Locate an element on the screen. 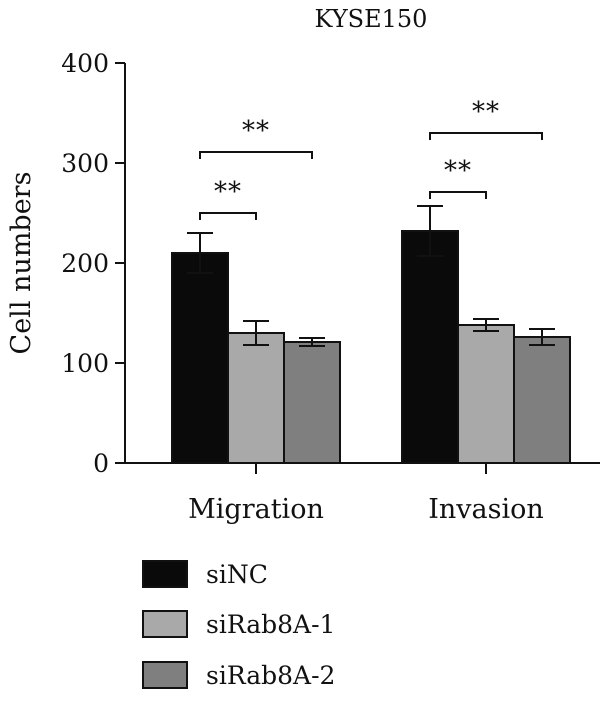  y-tick-label: 200 is located at coordinates (85, 263).